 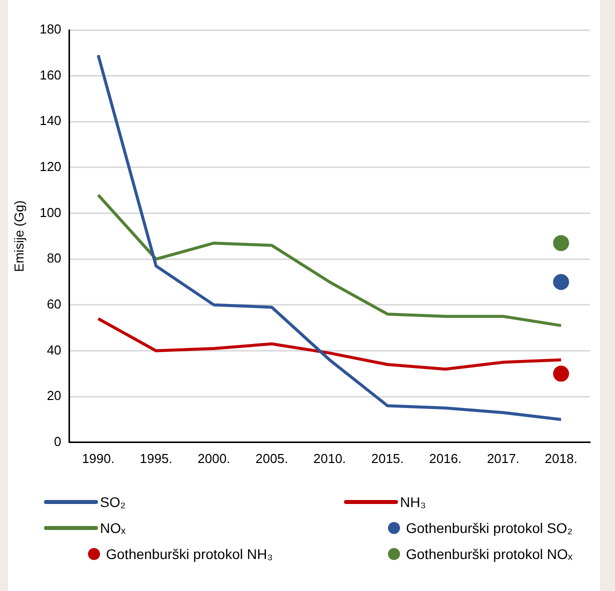 What do you see at coordinates (51, 166) in the screenshot?
I see `y-tick-label: 120` at bounding box center [51, 166].